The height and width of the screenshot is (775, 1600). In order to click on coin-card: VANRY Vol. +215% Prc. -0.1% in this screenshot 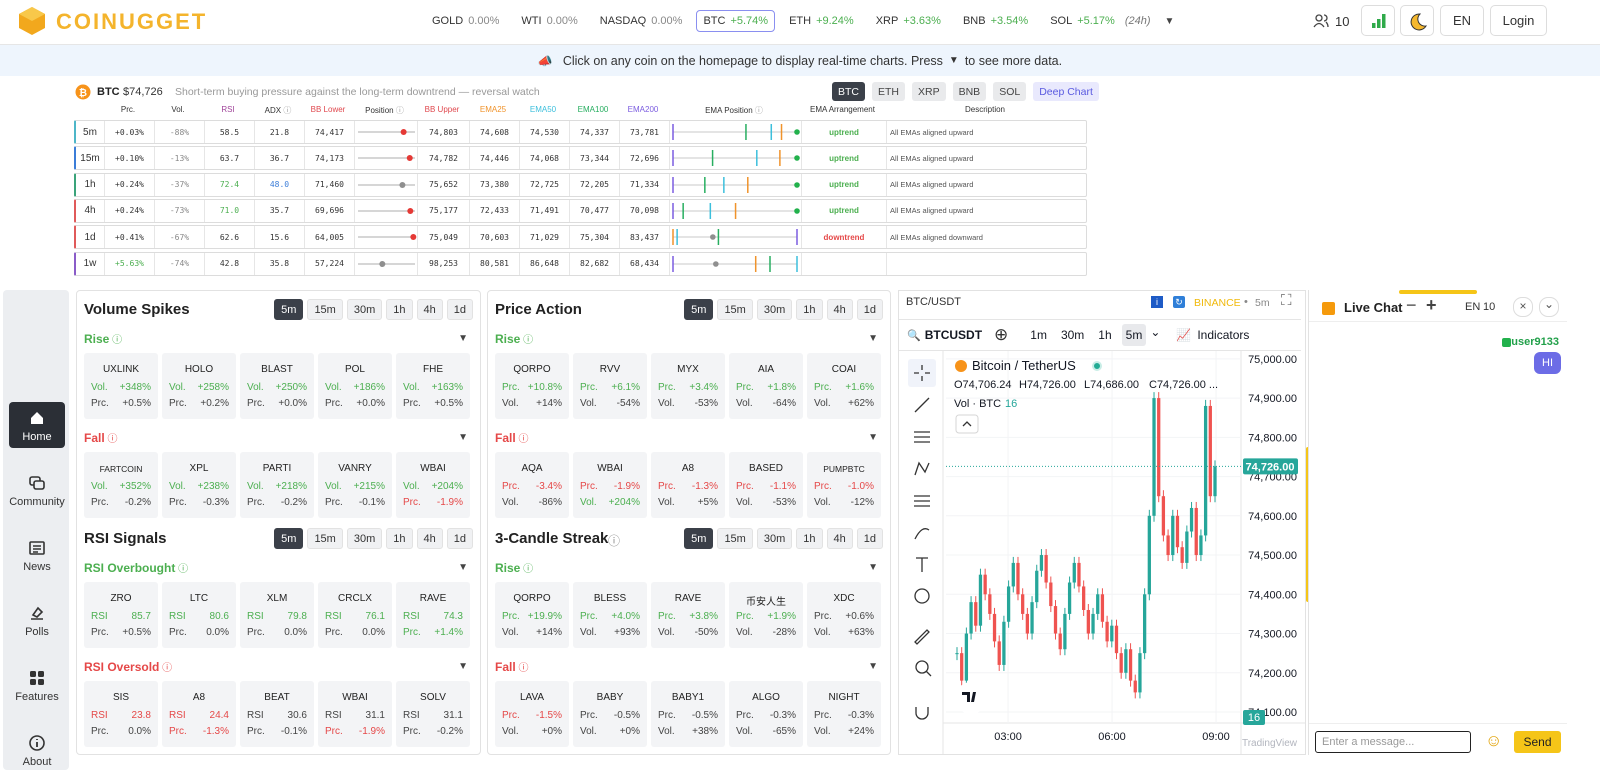, I will do `click(355, 485)`.